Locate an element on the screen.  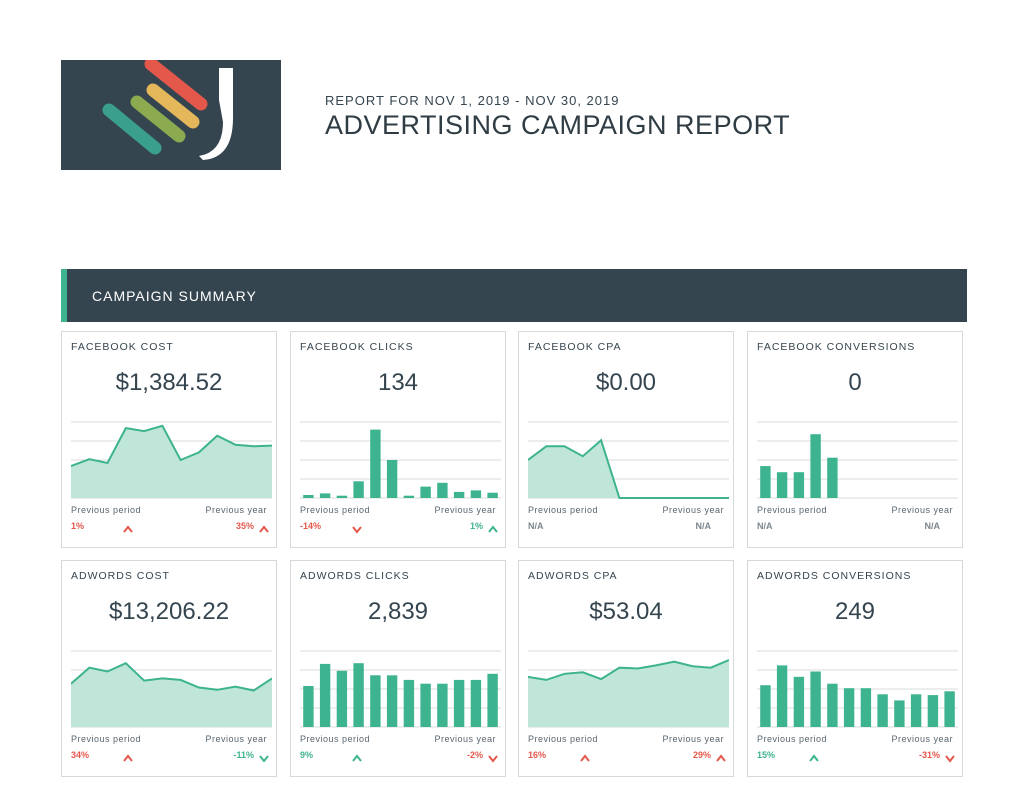
brand-logo is located at coordinates (171, 115).